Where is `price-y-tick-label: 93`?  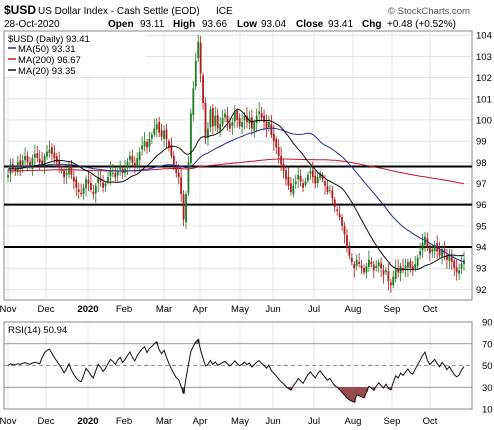
price-y-tick-label: 93 is located at coordinates (481, 269).